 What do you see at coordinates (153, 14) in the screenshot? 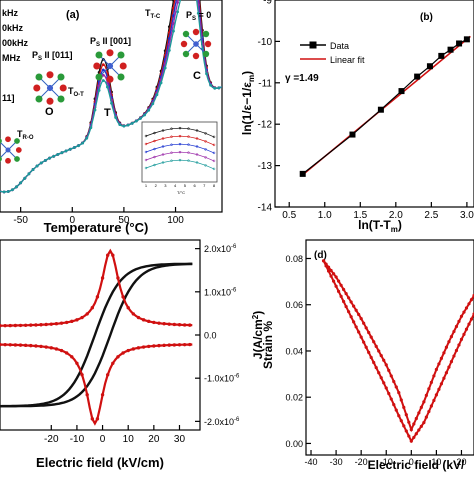
I see `transition-t-c: TT-C` at bounding box center [153, 14].